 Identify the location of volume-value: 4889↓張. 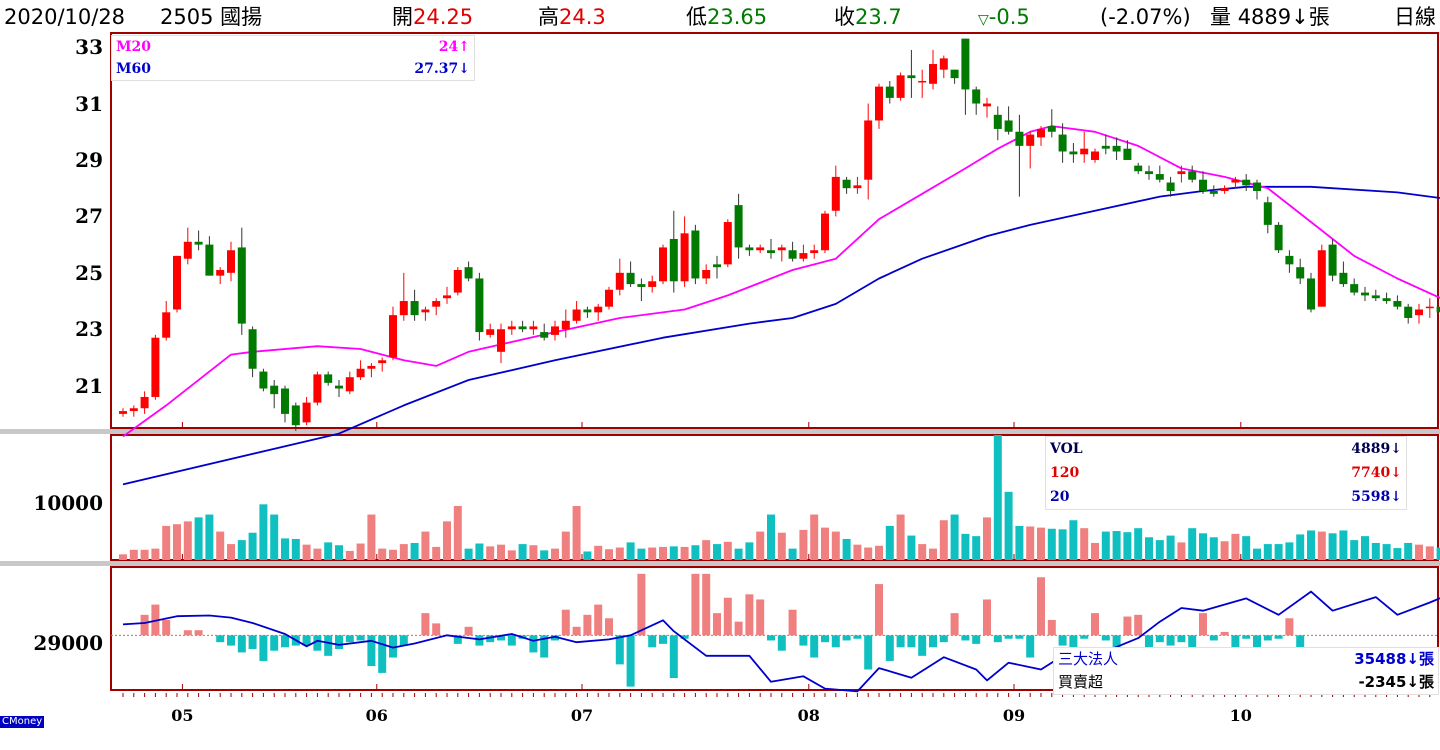
(1283, 17).